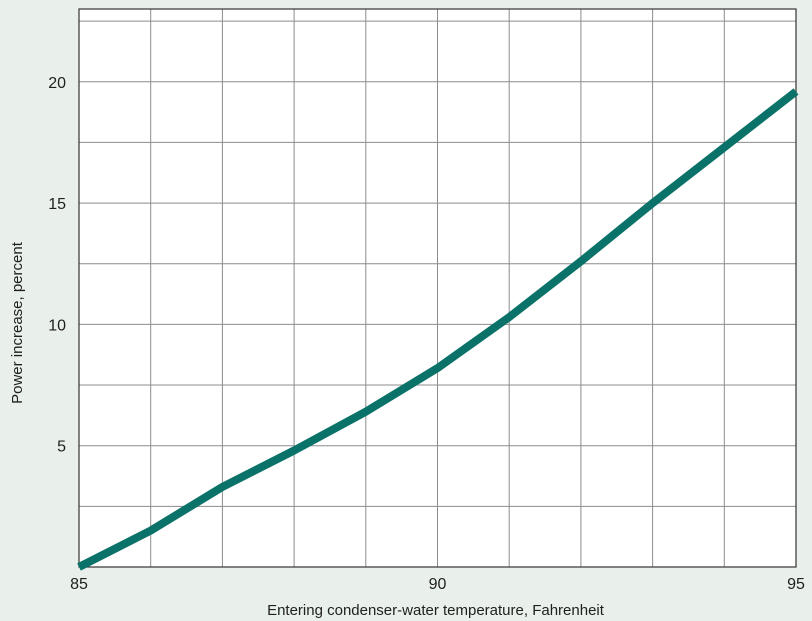  What do you see at coordinates (796, 584) in the screenshot?
I see `x-tick-label: 95` at bounding box center [796, 584].